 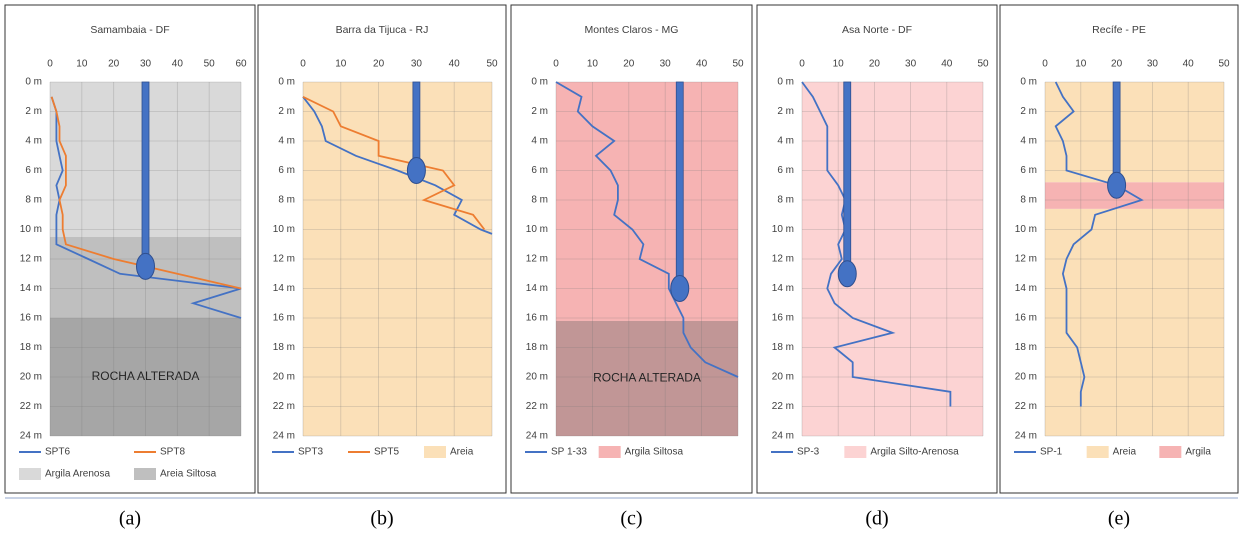 What do you see at coordinates (632, 30) in the screenshot?
I see `chart-title: Montes Claros - MG` at bounding box center [632, 30].